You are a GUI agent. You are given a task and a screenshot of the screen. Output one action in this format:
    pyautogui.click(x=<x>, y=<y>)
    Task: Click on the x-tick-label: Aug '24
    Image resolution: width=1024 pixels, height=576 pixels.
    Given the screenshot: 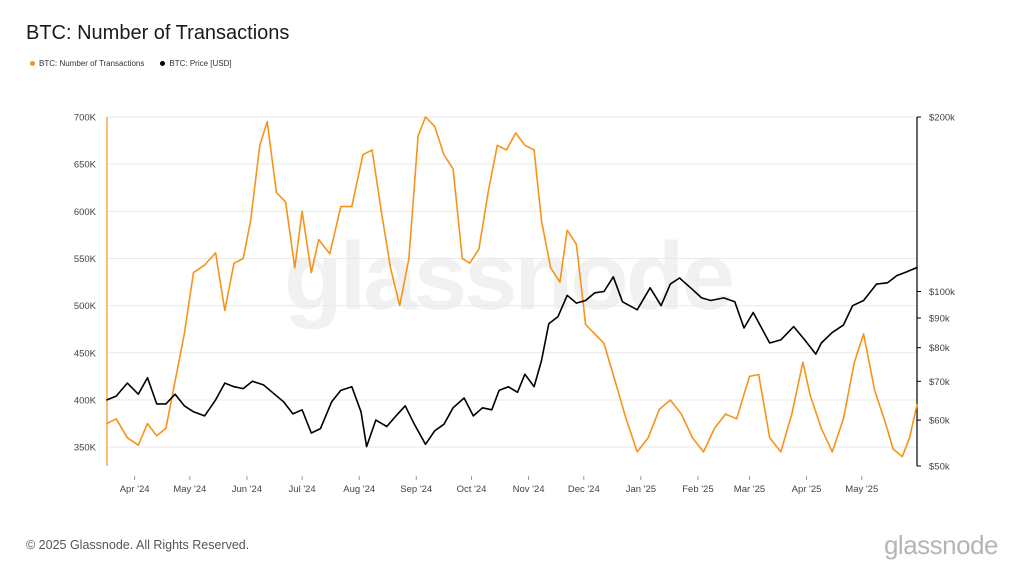 What is the action you would take?
    pyautogui.click(x=359, y=489)
    